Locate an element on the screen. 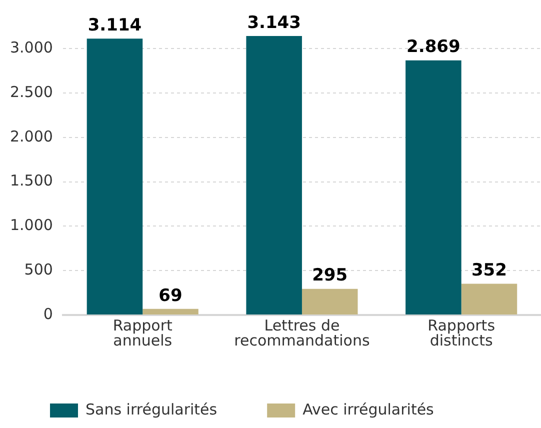 This screenshot has width=541, height=428. x-tick-label: Rapport annuels is located at coordinates (142, 333).